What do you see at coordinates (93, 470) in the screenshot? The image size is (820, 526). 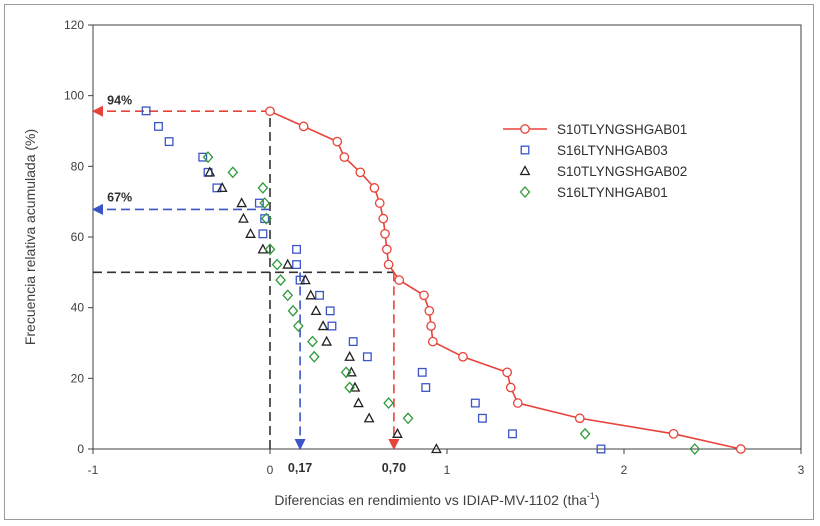 I see `x-tick-label: -1` at bounding box center [93, 470].